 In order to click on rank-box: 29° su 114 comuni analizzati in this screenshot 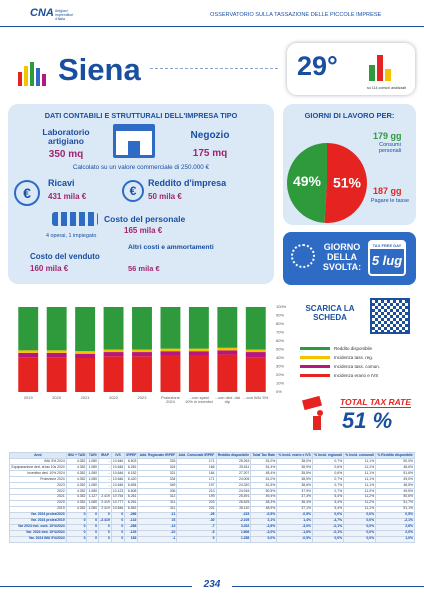, I will do `click(351, 69)`.